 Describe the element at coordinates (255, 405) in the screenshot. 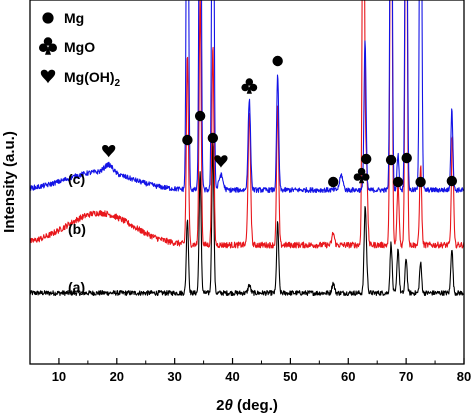

I see `x-axis-label-unit: (deg.)` at that location.